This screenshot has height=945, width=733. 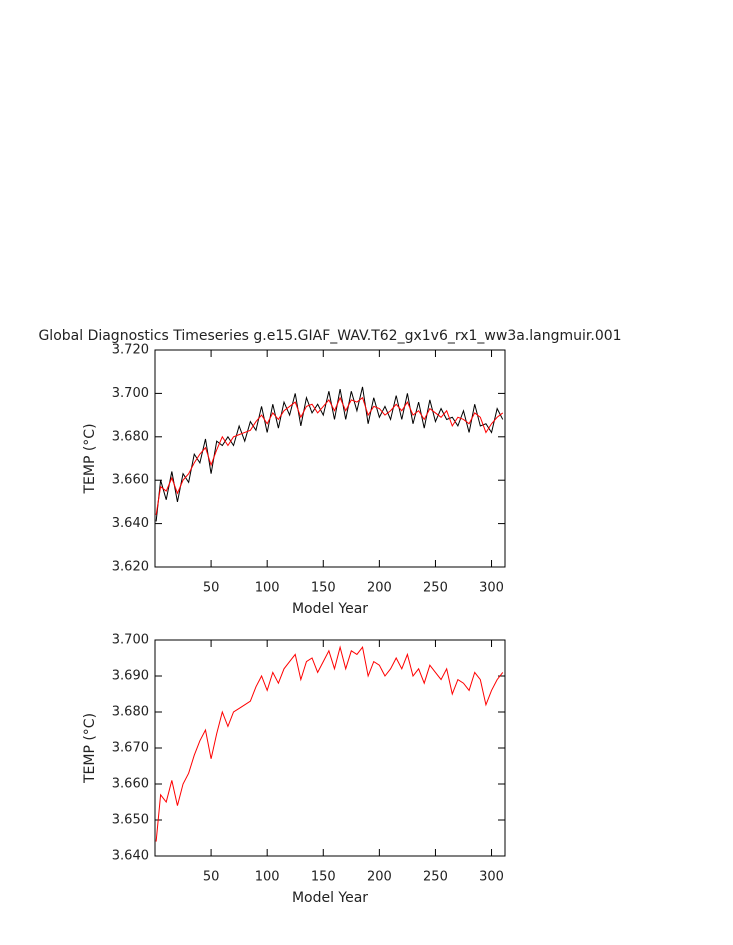 I want to click on y-tick-label: 3.690, so click(x=130, y=676).